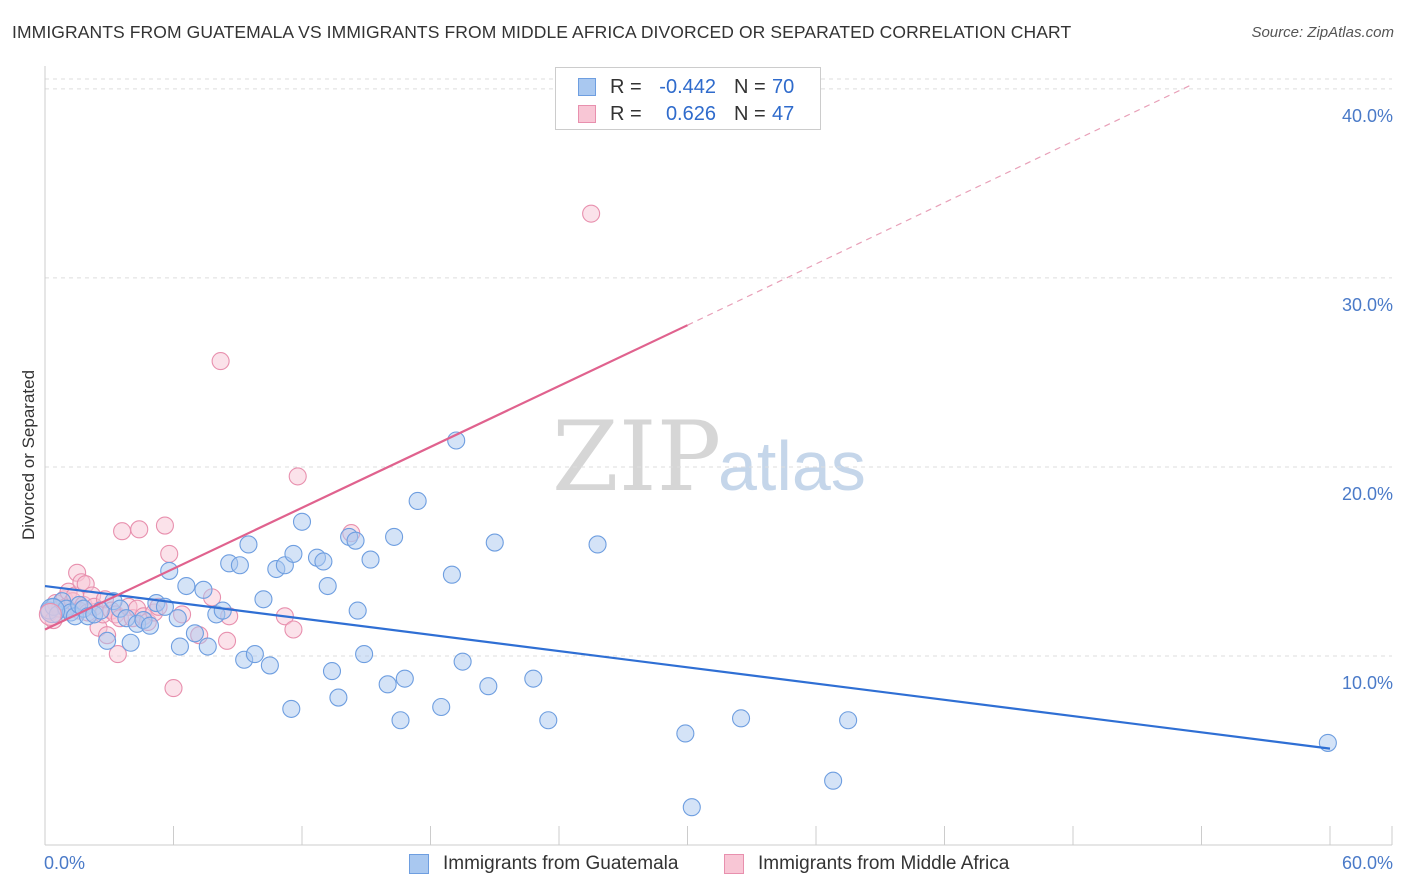 Image resolution: width=1406 pixels, height=892 pixels. What do you see at coordinates (1367, 494) in the screenshot?
I see `y-tick-label: 20.0%` at bounding box center [1367, 494].